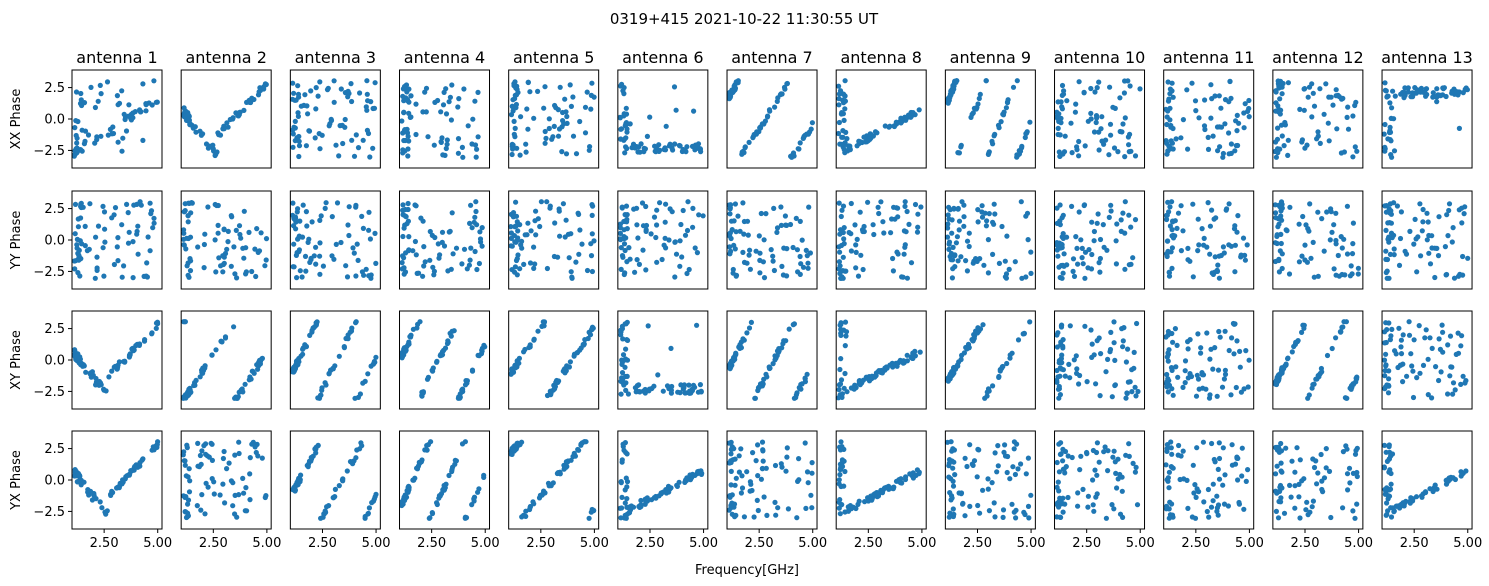 The height and width of the screenshot is (586, 1489). I want to click on panel-title: antenna 6, so click(662, 57).